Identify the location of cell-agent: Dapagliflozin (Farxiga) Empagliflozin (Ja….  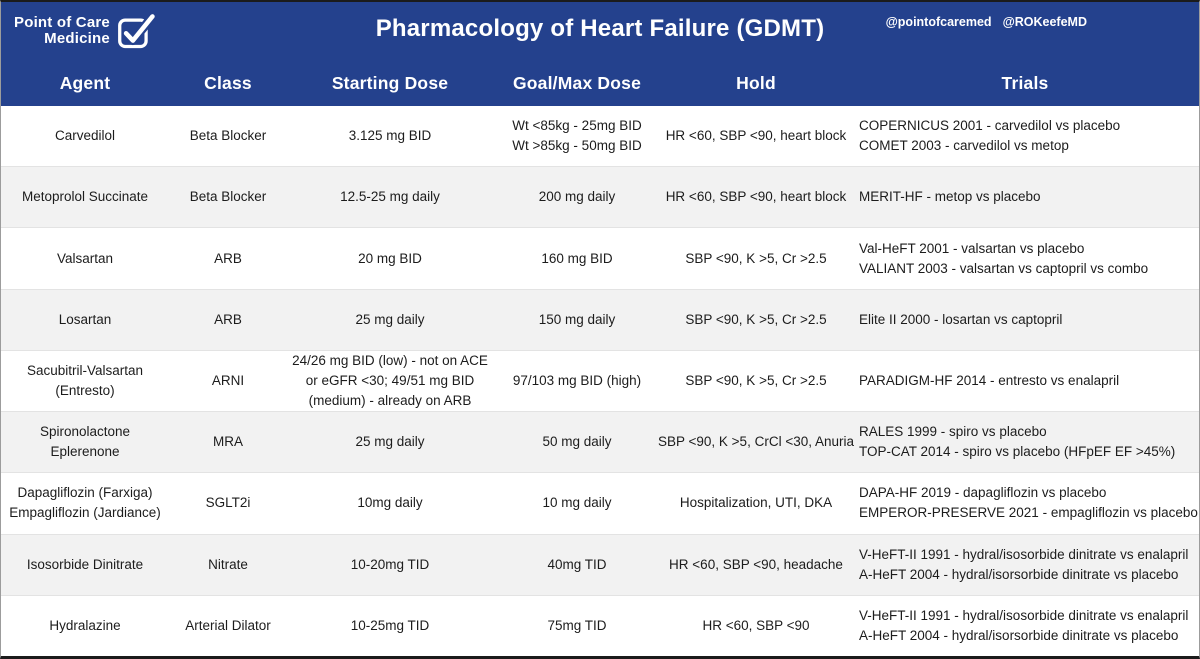
(85, 503).